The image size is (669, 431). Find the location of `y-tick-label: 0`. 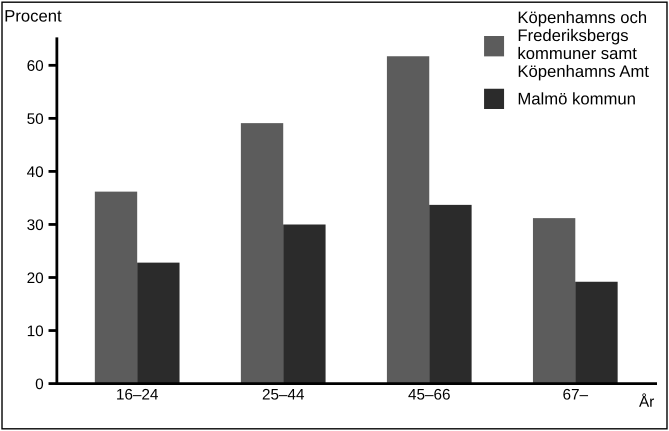

y-tick-label: 0 is located at coordinates (40, 384).